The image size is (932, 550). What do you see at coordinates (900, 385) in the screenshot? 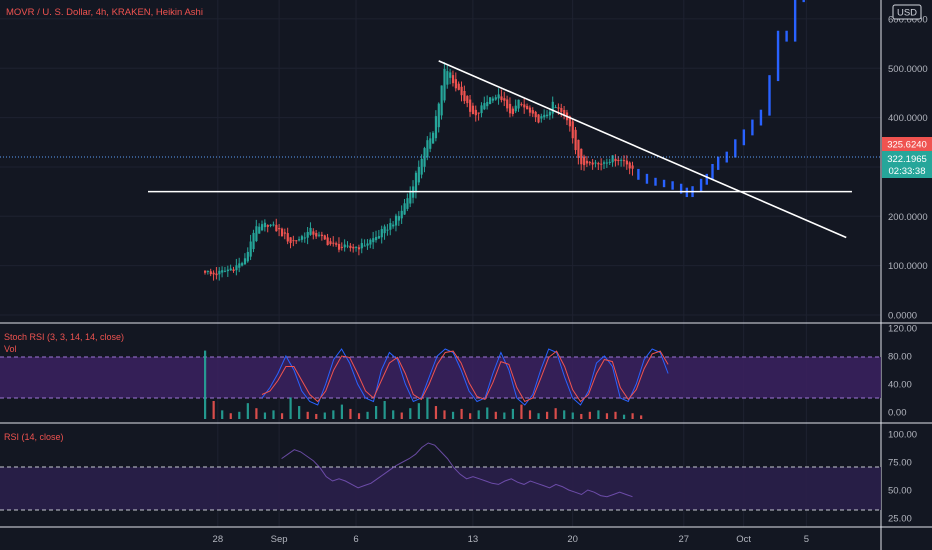
I see `stoch-tick-label: 40.00` at bounding box center [900, 385].